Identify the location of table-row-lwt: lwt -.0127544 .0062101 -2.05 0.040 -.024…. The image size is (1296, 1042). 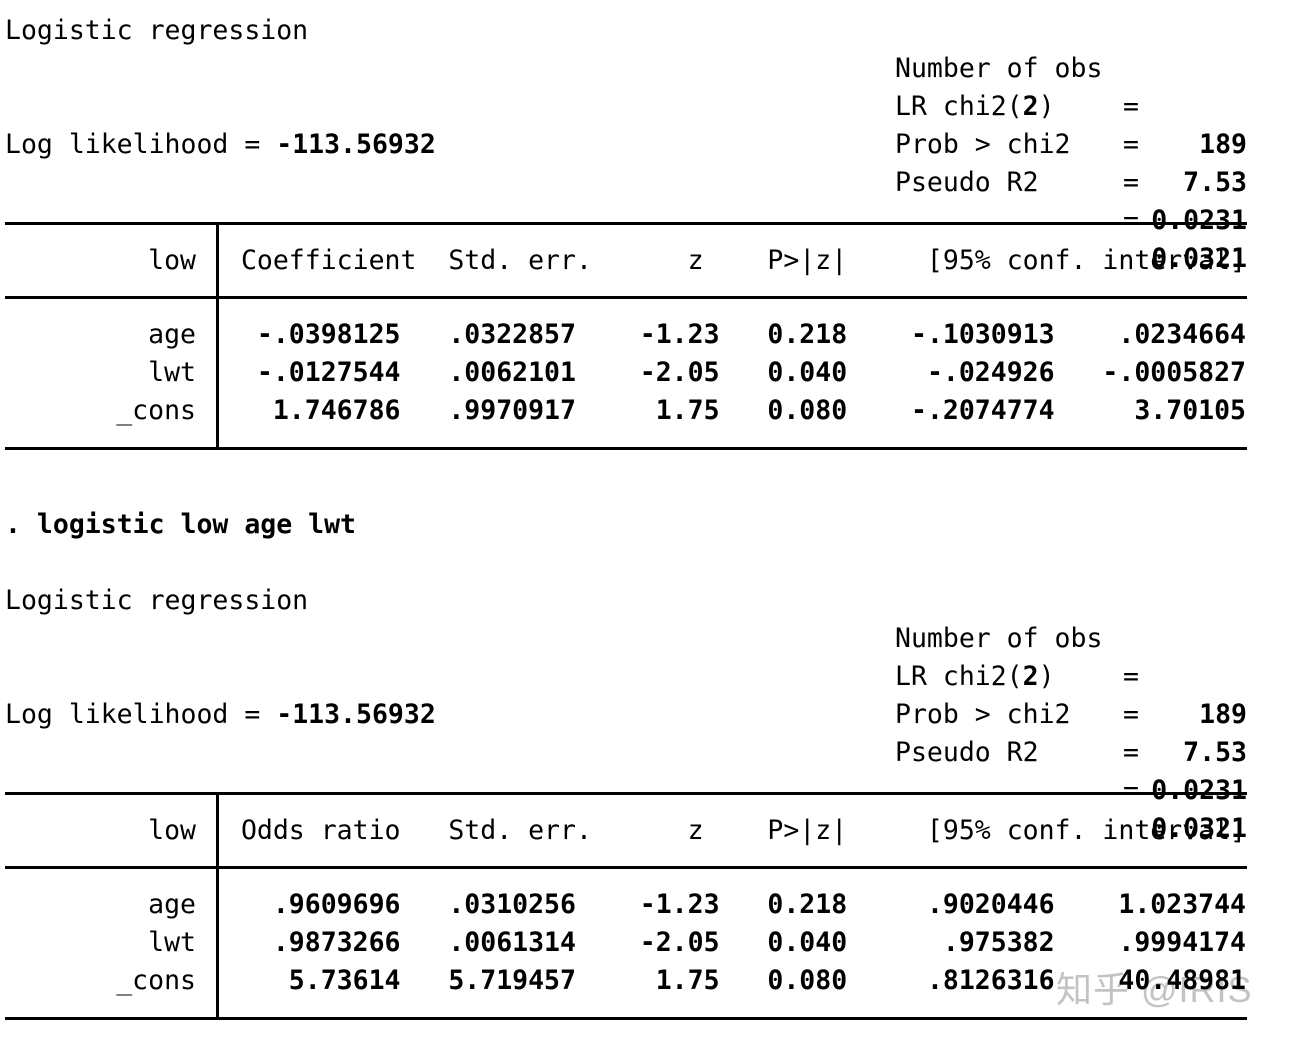
(626, 372).